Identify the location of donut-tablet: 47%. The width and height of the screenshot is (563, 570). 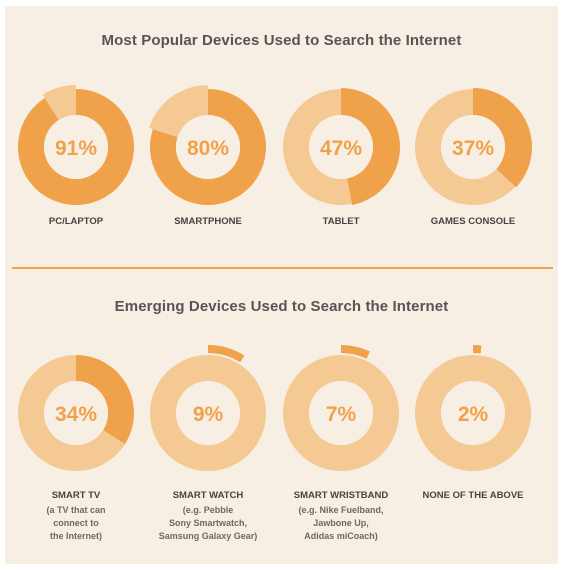
(341, 146).